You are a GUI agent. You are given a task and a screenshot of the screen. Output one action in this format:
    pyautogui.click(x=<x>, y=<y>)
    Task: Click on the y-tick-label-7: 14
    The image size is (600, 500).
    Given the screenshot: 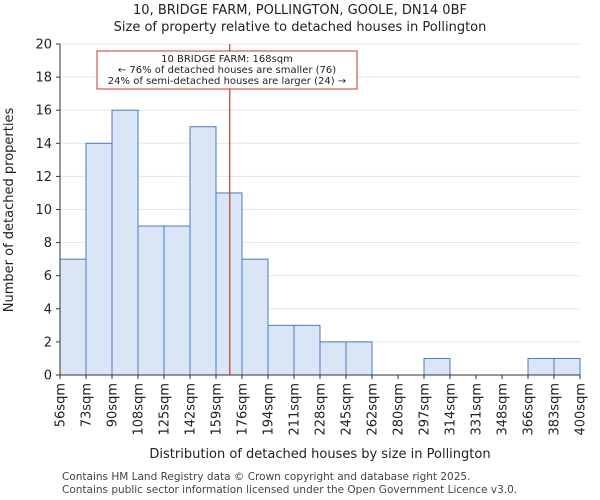 What is the action you would take?
    pyautogui.click(x=43, y=144)
    